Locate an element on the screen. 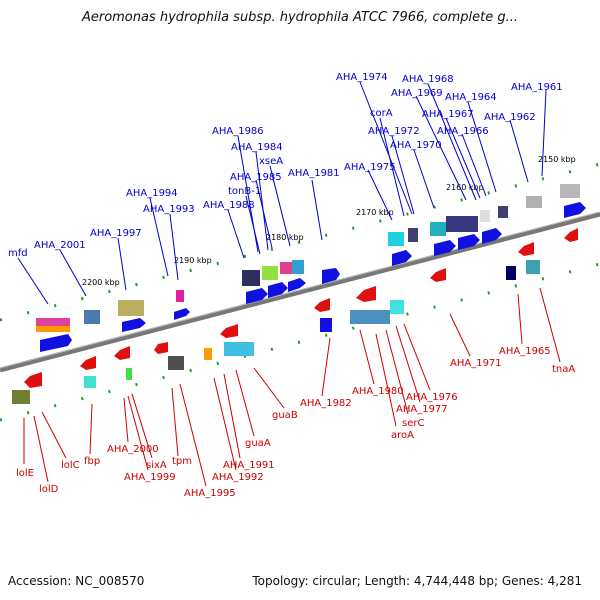 The width and height of the screenshot is (600, 600). tick-label: 2150 kbp is located at coordinates (557, 159).